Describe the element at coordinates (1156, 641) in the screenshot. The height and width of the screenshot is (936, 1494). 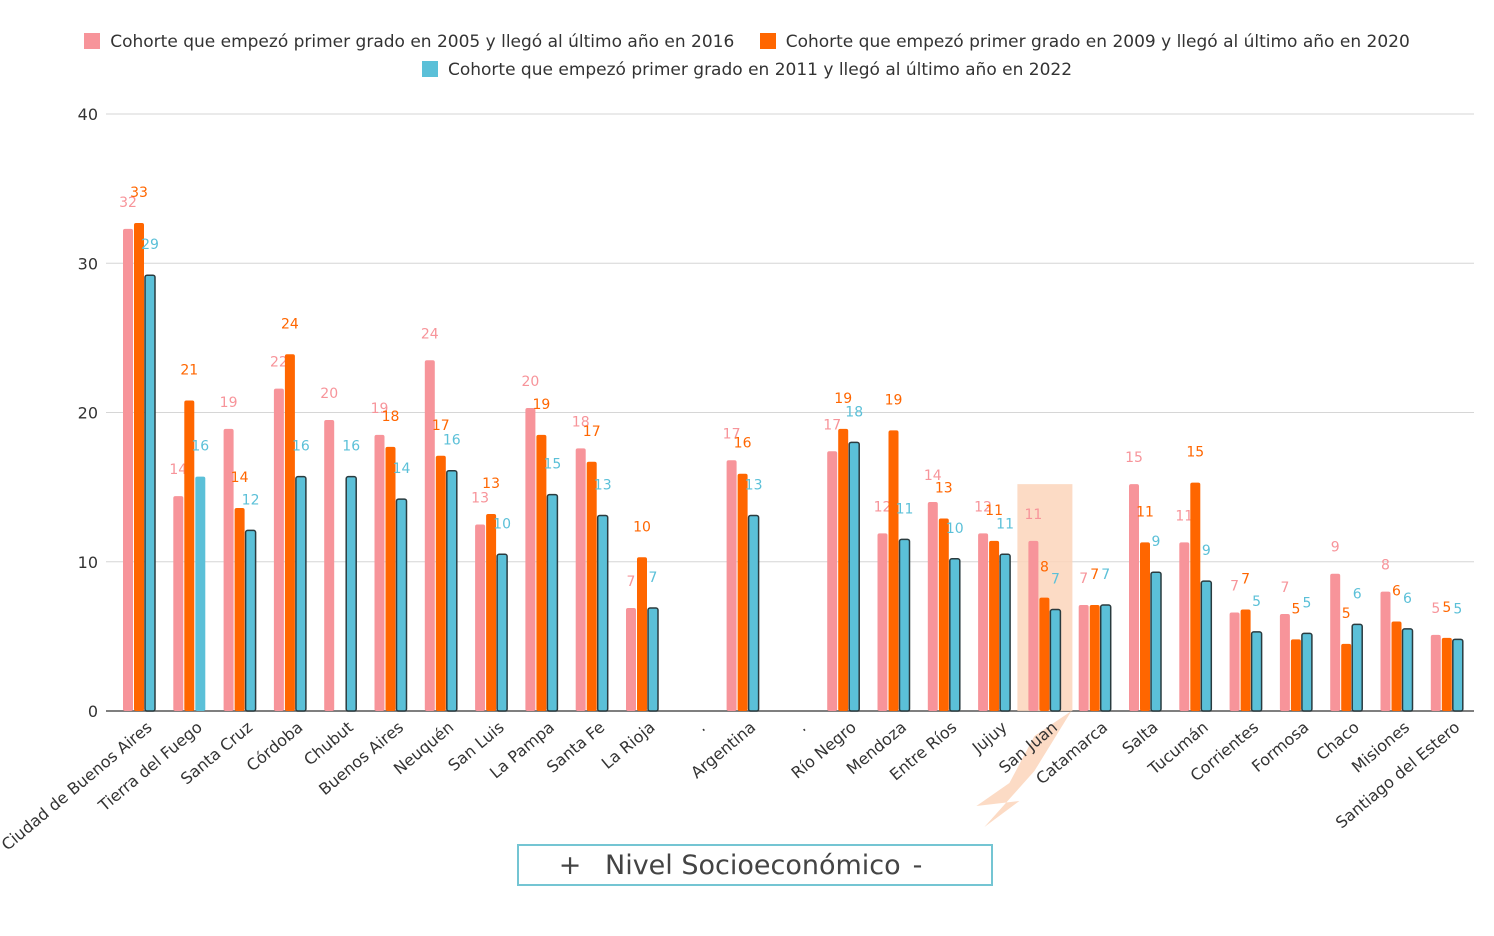
I see `bar-s2-c20` at that location.